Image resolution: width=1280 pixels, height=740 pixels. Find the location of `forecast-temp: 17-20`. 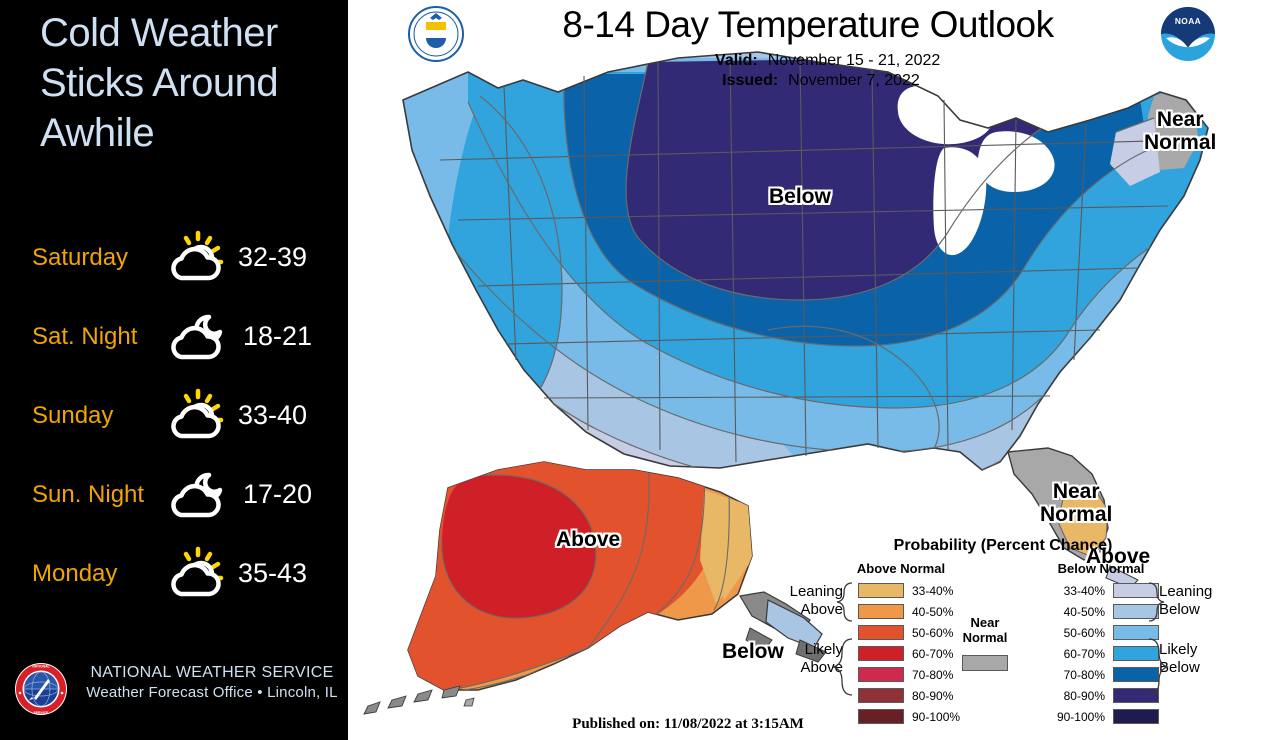

forecast-temp: 17-20 is located at coordinates (278, 494).